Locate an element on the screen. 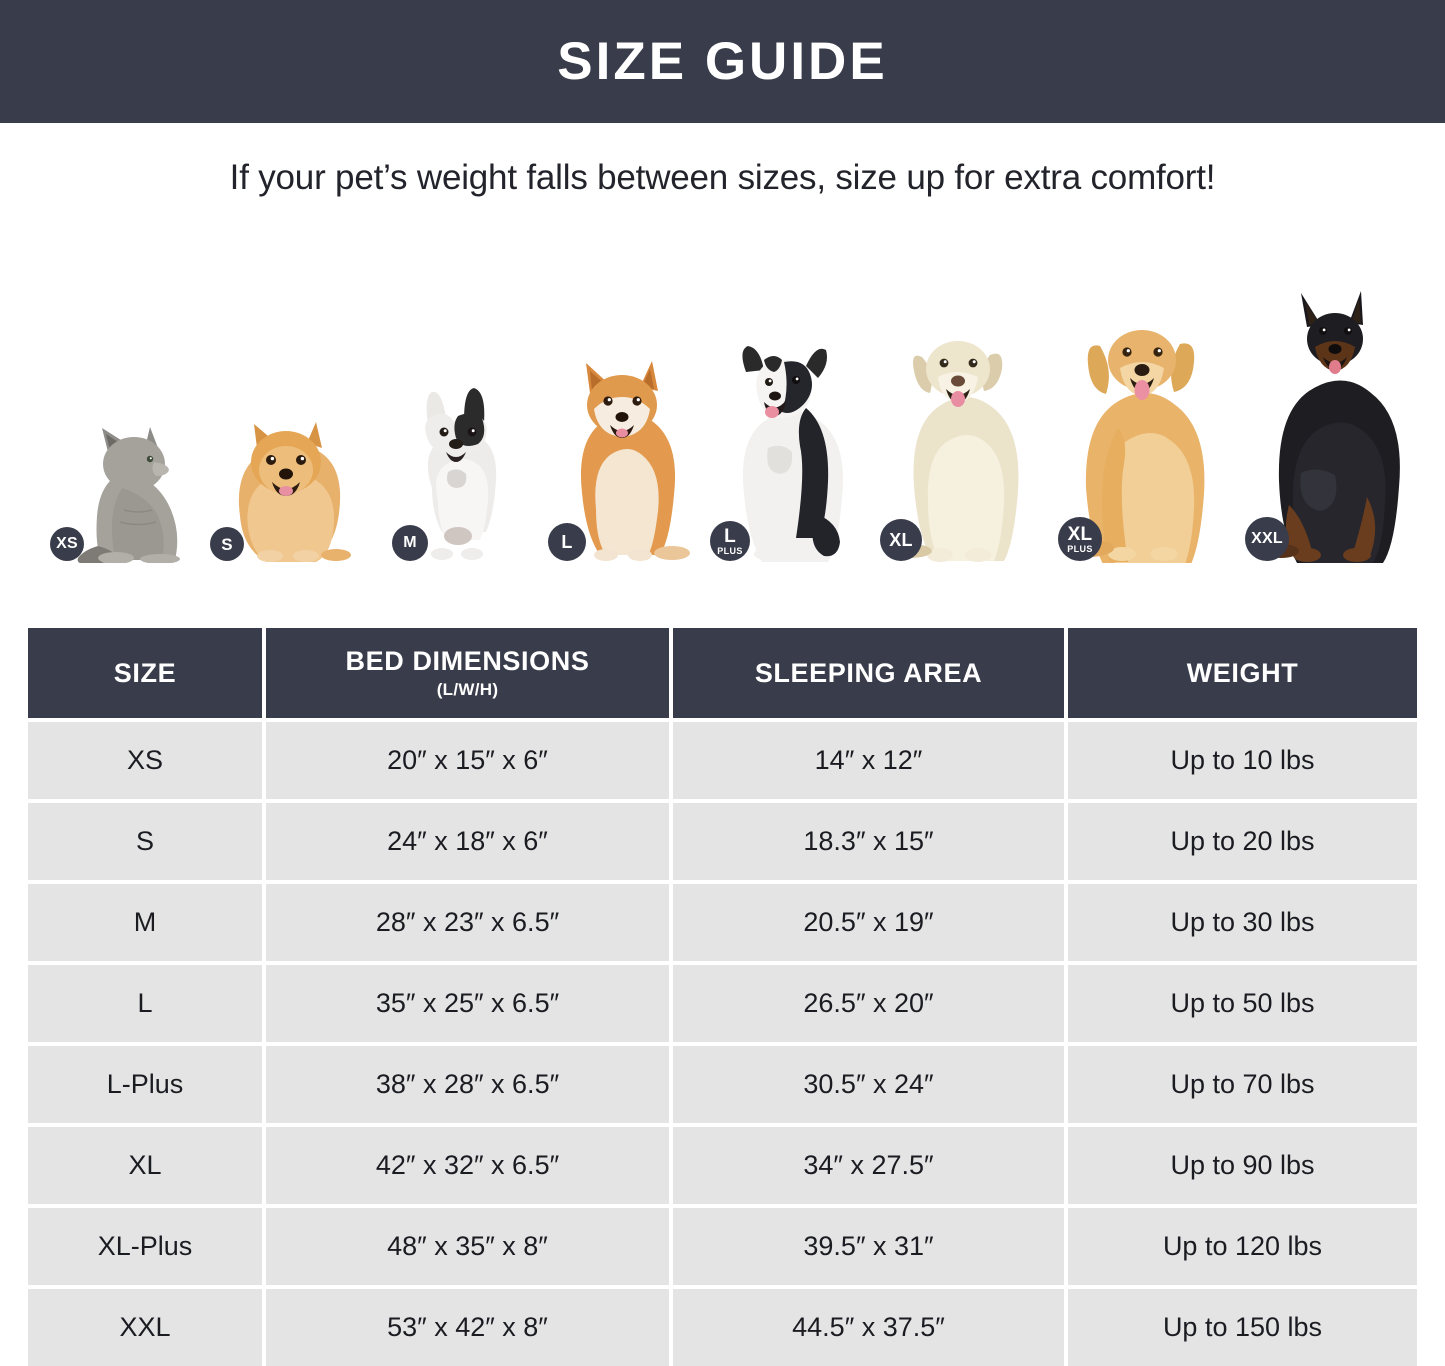 The image size is (1445, 1366). size-badge-s: S is located at coordinates (227, 544).